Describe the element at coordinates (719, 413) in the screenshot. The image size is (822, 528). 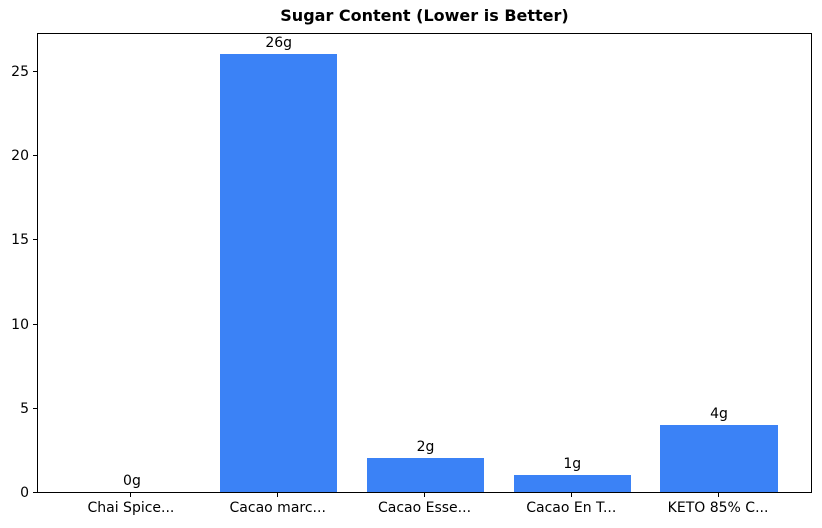
I see `bar-value-label: 4g` at that location.